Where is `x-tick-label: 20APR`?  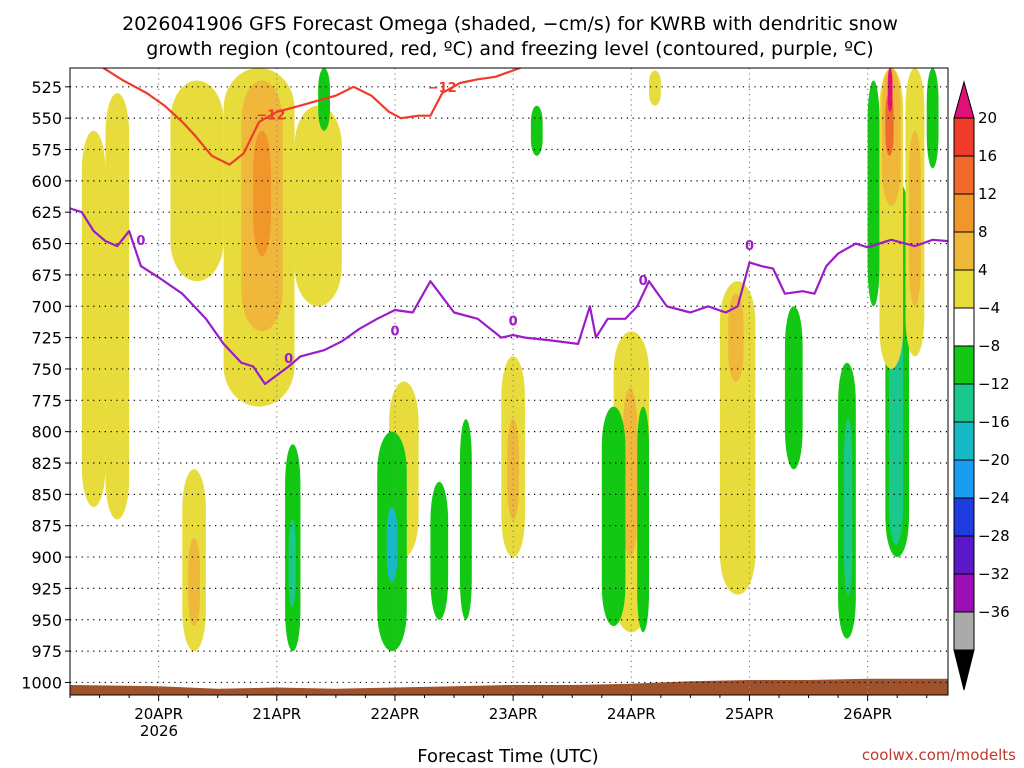 x-tick-label: 20APR is located at coordinates (158, 714).